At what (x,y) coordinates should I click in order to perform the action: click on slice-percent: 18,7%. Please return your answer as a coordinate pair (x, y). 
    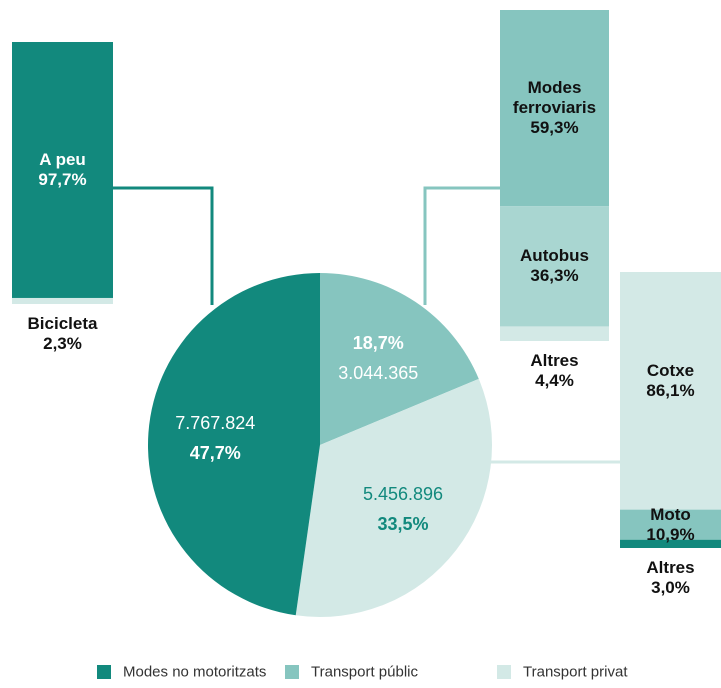
    Looking at the image, I should click on (378, 342).